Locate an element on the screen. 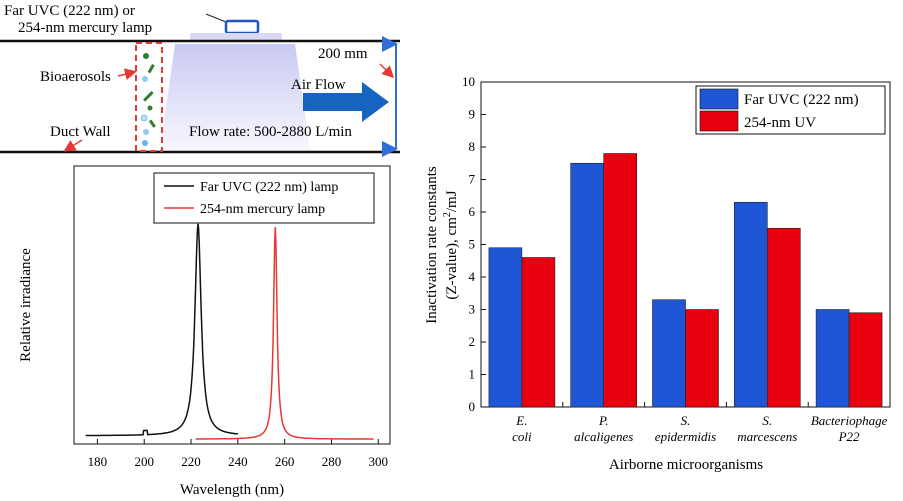 The height and width of the screenshot is (501, 903). ylabel-part2: /mJ is located at coordinates (452, 201).